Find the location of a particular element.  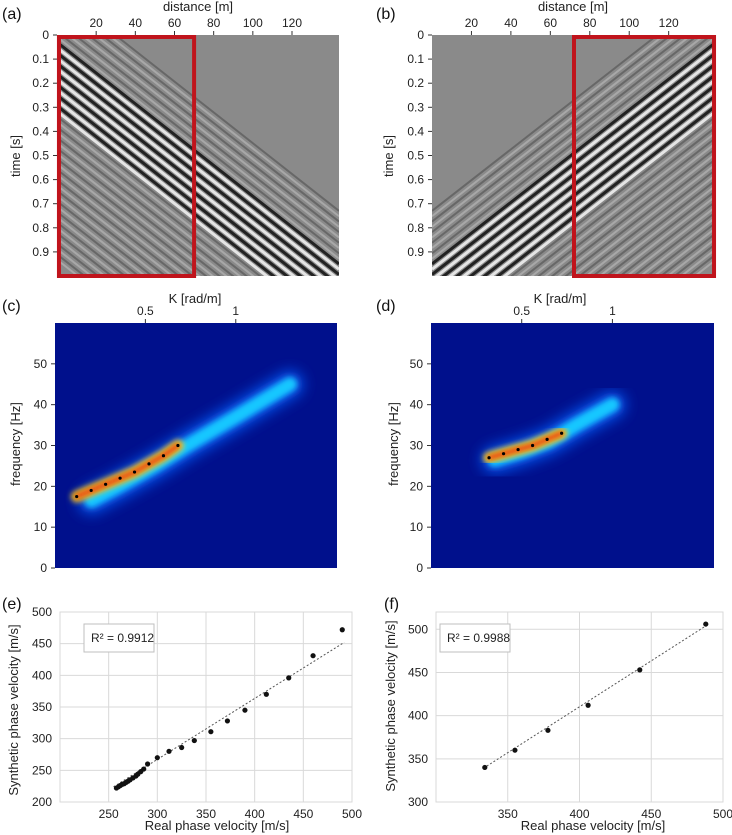

y-tick-label: 0.2 is located at coordinates (415, 83).